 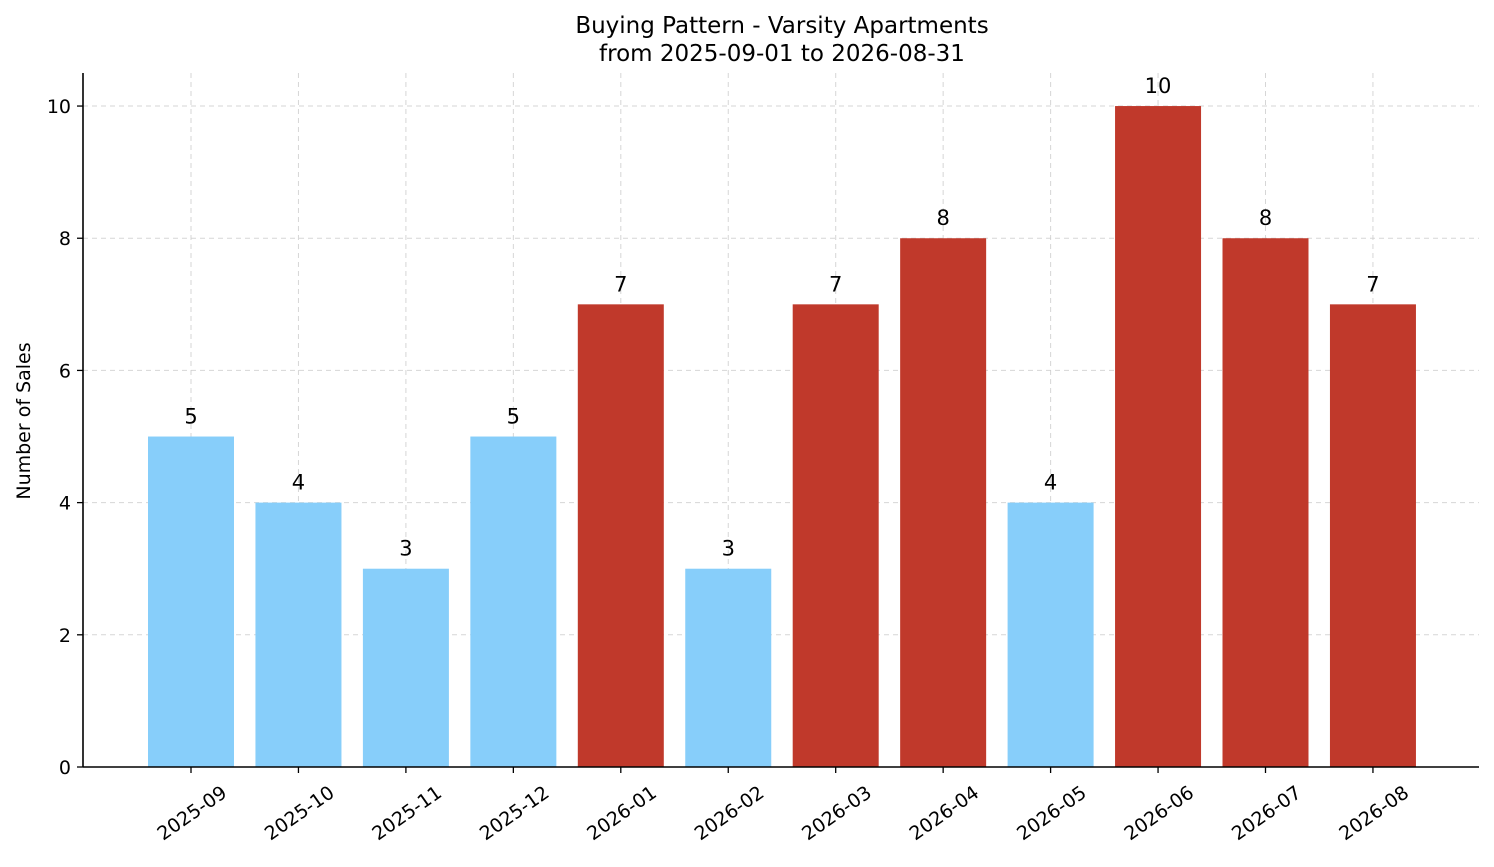 What do you see at coordinates (835, 284) in the screenshot?
I see `data-label-2026-03: 7` at bounding box center [835, 284].